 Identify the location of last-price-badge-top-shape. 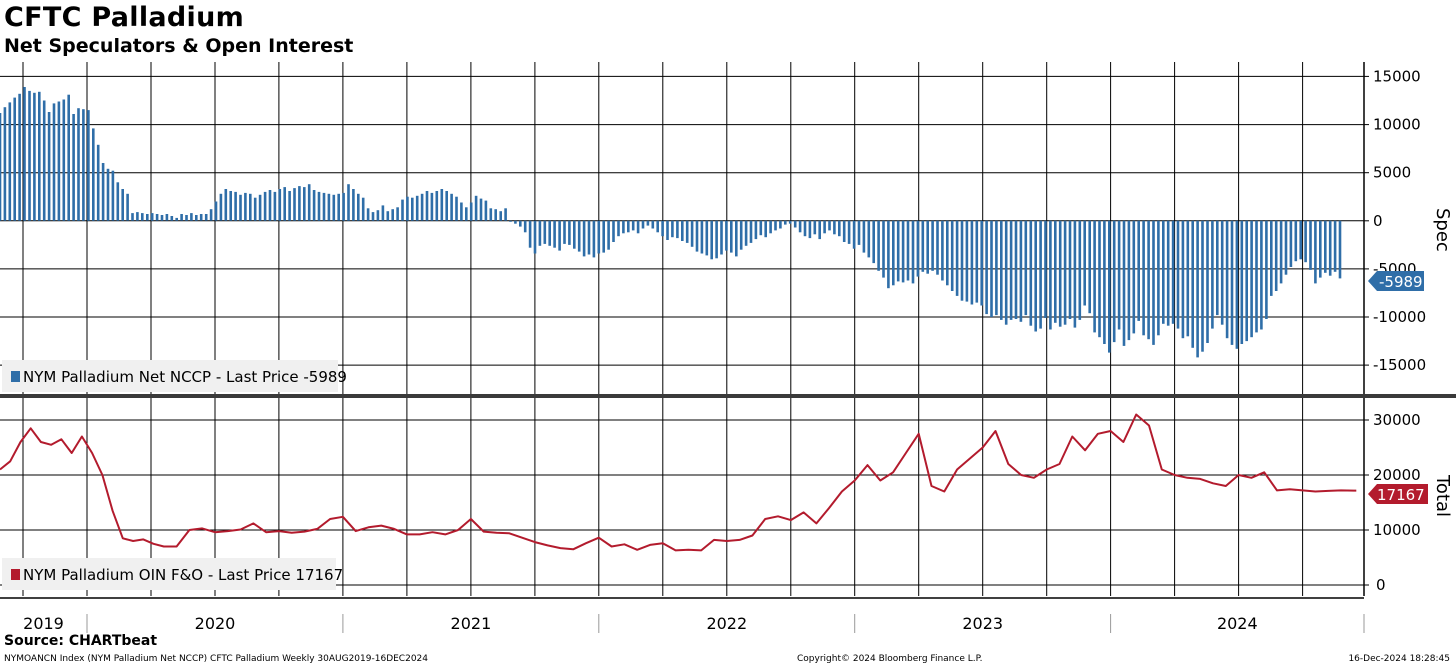
(1396, 281).